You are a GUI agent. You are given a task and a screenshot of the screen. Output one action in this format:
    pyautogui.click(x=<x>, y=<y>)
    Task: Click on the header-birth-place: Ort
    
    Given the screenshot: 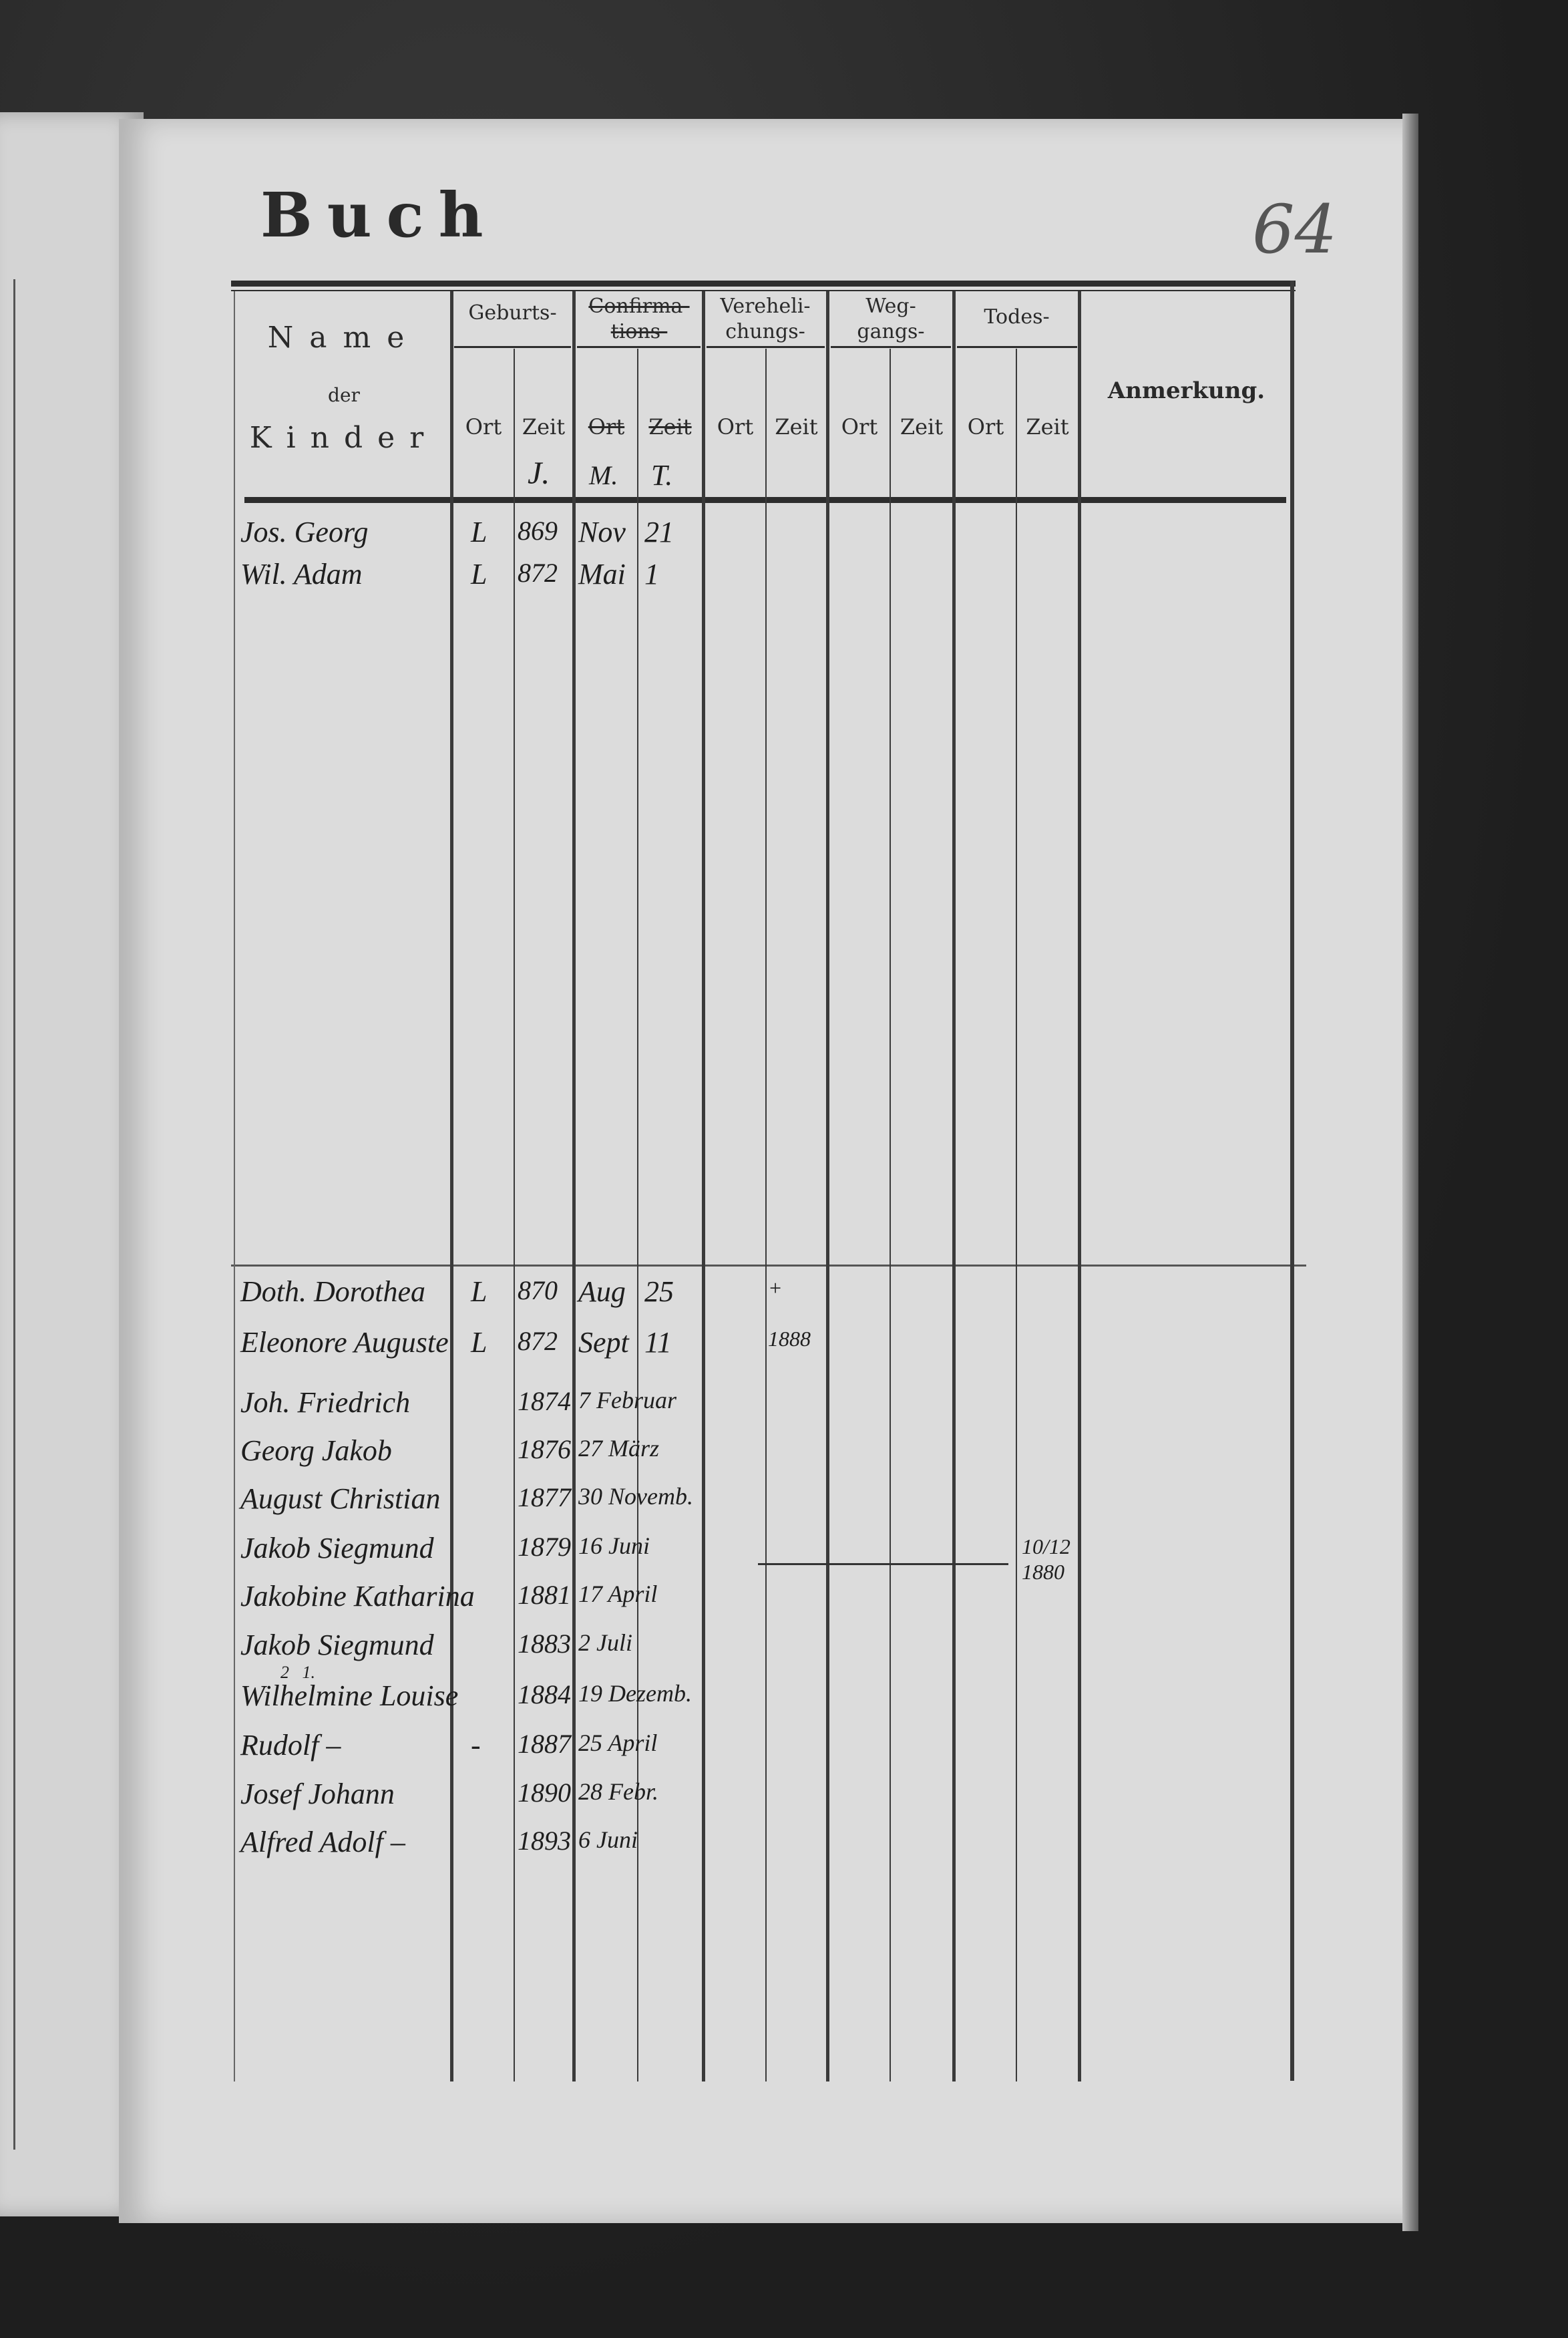 What is the action you would take?
    pyautogui.click(x=483, y=427)
    